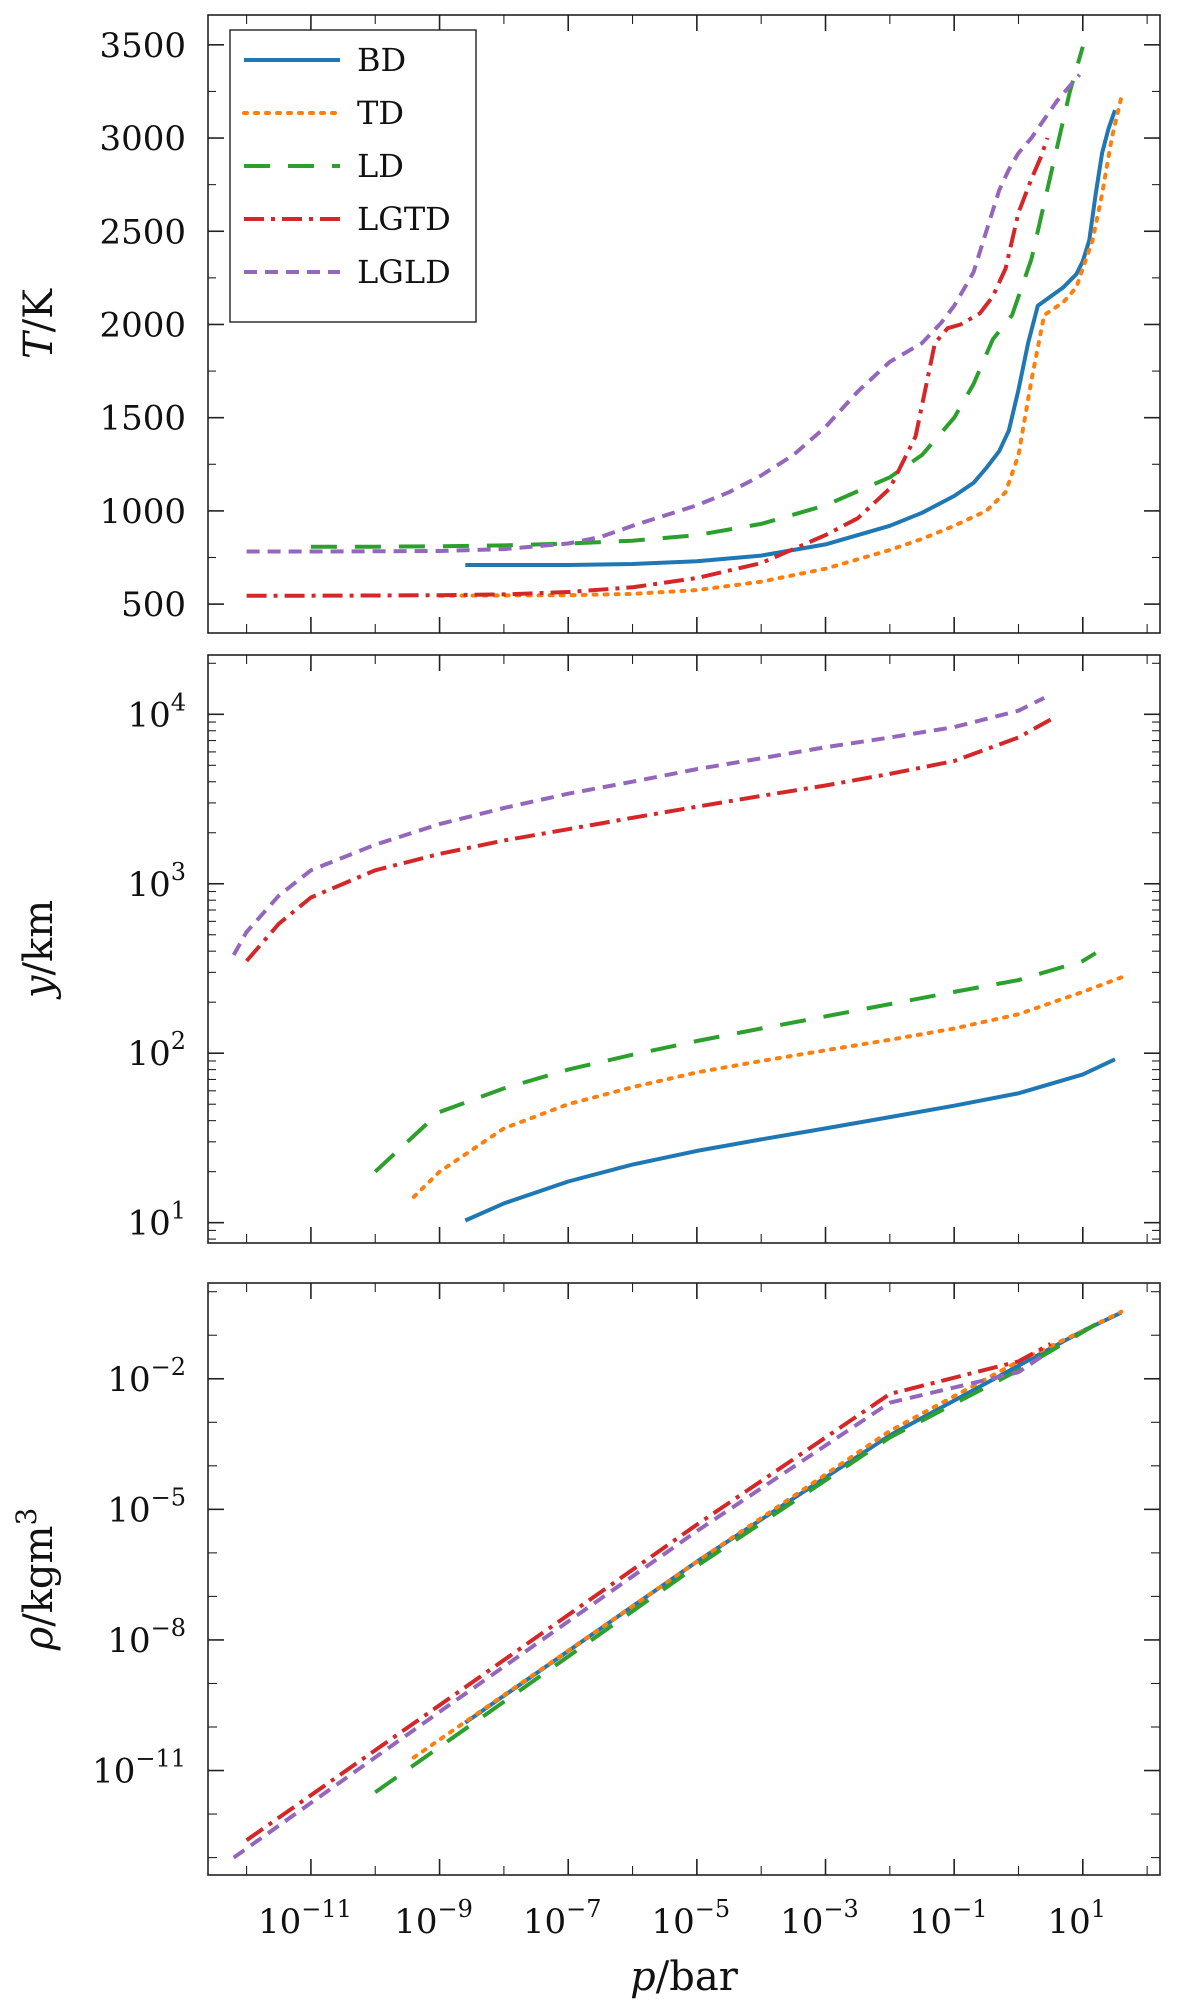 Image resolution: width=1200 pixels, height=2005 pixels. I want to click on legend-label: LGTD, so click(404, 219).